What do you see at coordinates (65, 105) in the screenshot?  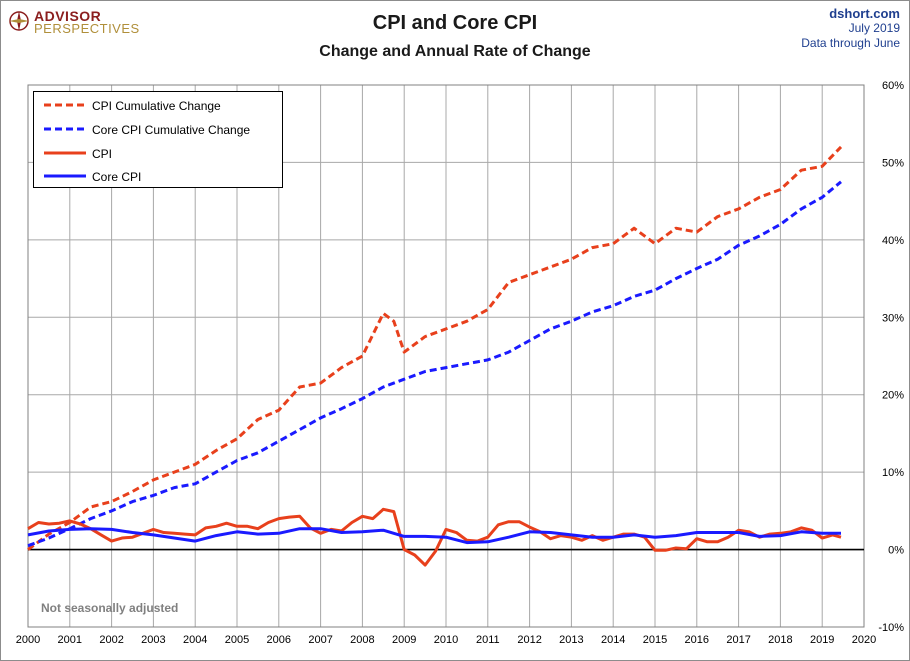 I see `legend-swatch-dashed-red` at bounding box center [65, 105].